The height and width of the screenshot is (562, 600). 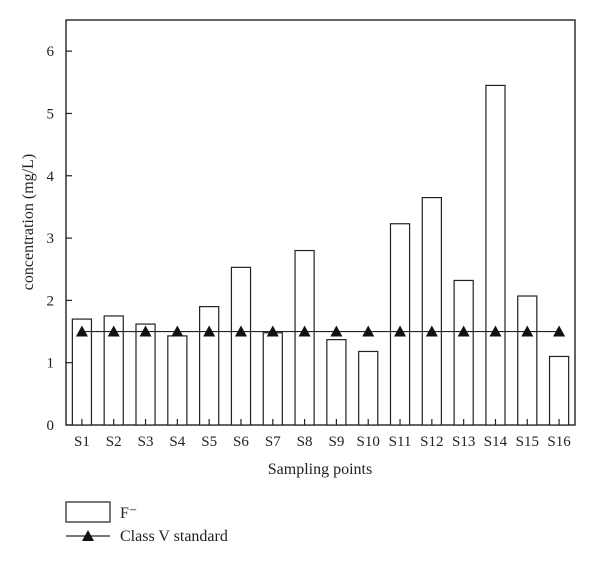 What do you see at coordinates (336, 442) in the screenshot?
I see `x-tick-label-s9: S9` at bounding box center [336, 442].